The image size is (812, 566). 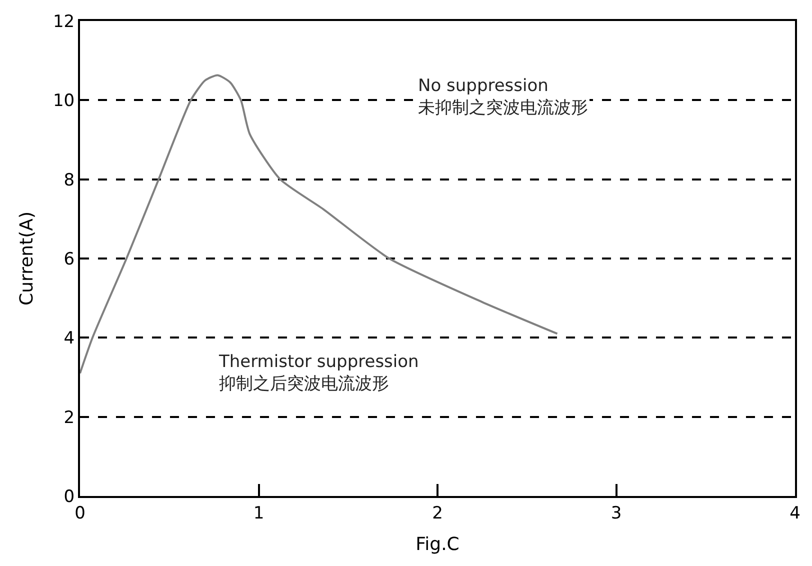 What do you see at coordinates (258, 513) in the screenshot?
I see `x-tick-label: 1` at bounding box center [258, 513].